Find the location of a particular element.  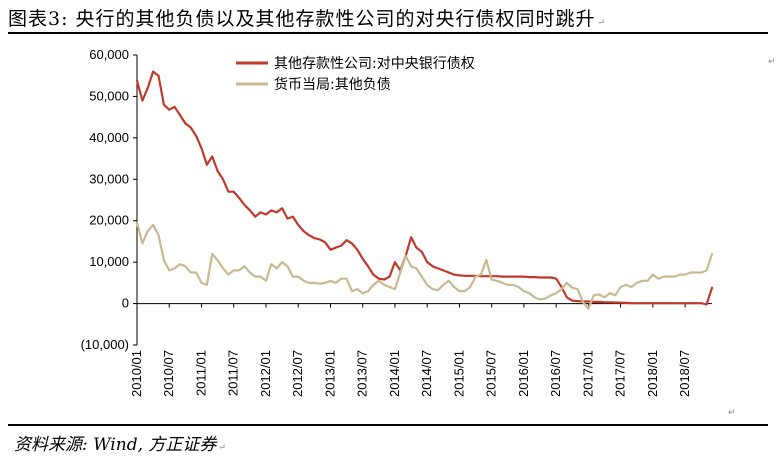

y-tick-label: (10,000) is located at coordinates (105, 344).